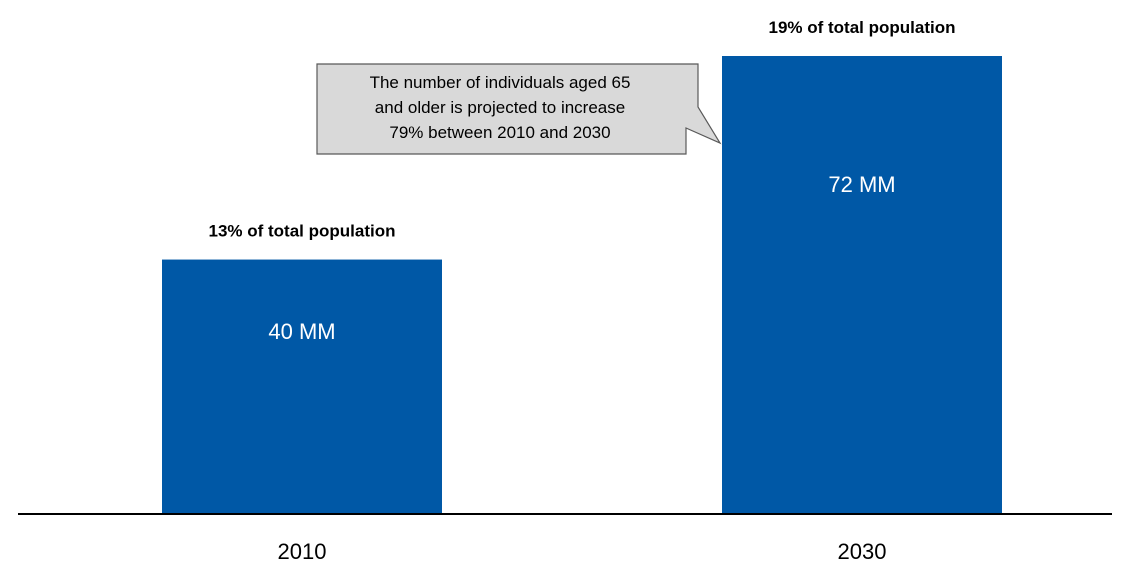 The image size is (1130, 562). I want to click on bar-2010, so click(302, 386).